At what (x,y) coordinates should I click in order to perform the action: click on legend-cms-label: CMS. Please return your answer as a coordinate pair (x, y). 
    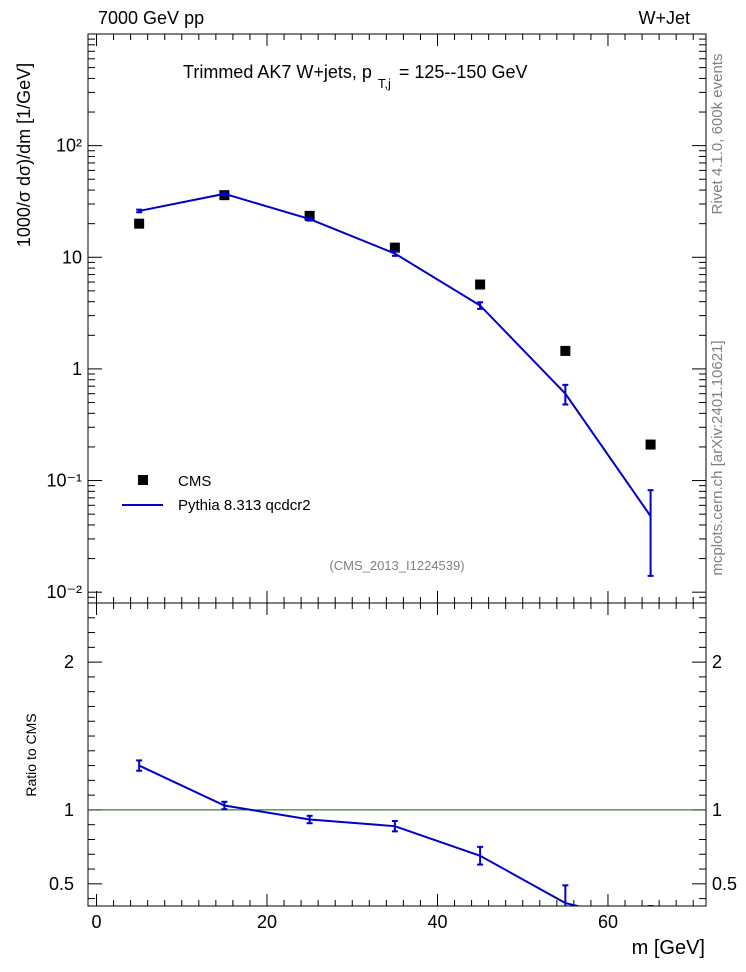
    Looking at the image, I should click on (194, 481).